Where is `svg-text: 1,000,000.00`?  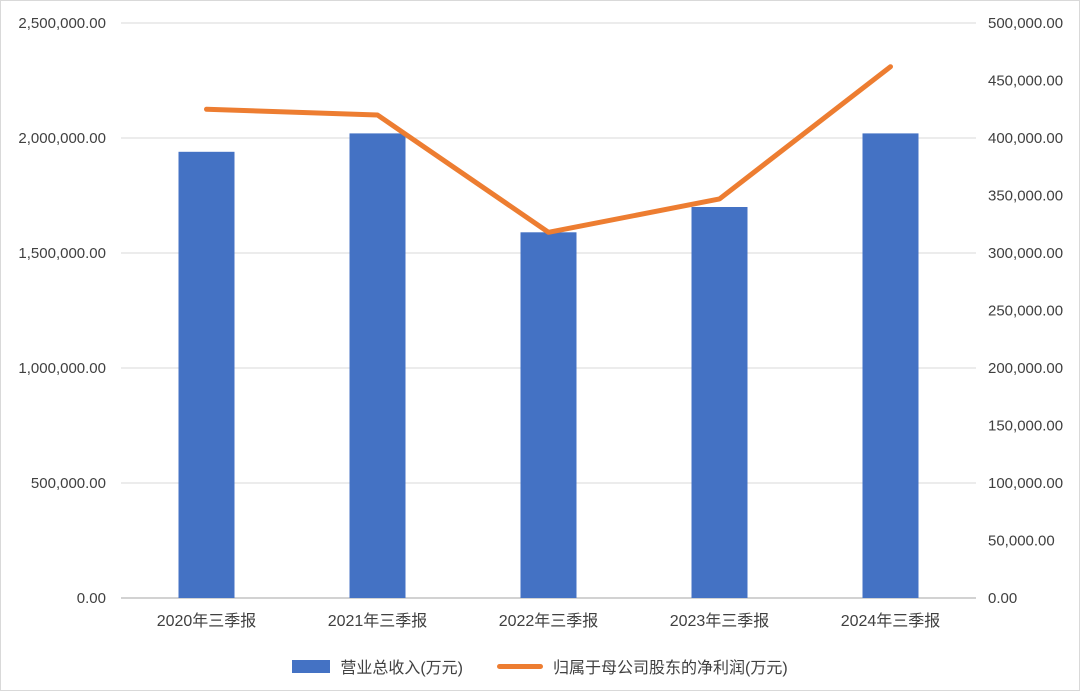 svg-text: 1,000,000.00 is located at coordinates (62, 368).